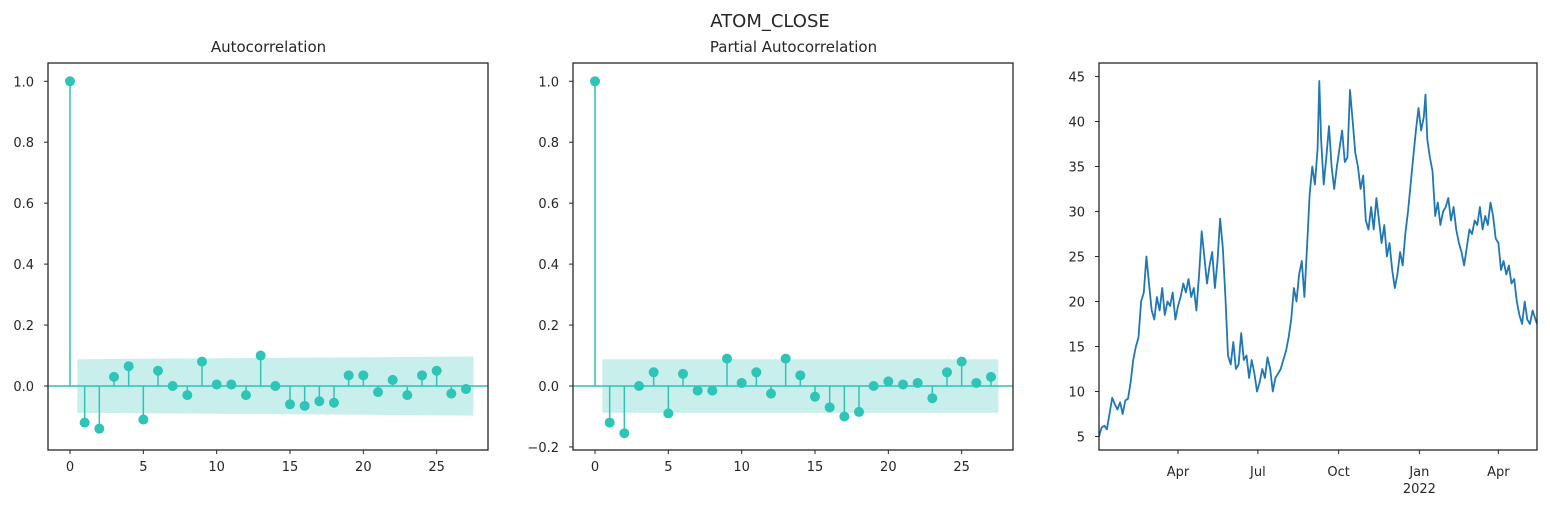 This screenshot has width=1550, height=508. What do you see at coordinates (216, 467) in the screenshot?
I see `acf-x-tick-label: 10` at bounding box center [216, 467].